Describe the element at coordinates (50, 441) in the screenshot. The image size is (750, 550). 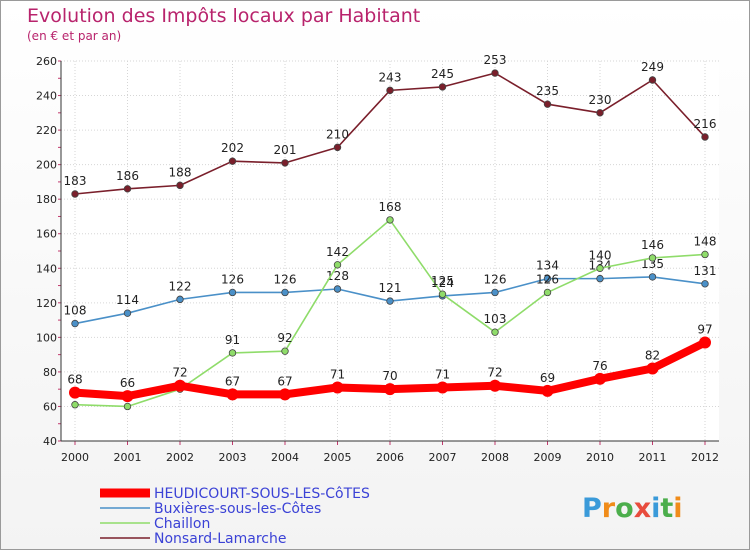
I see `y-tick-label: 40` at that location.